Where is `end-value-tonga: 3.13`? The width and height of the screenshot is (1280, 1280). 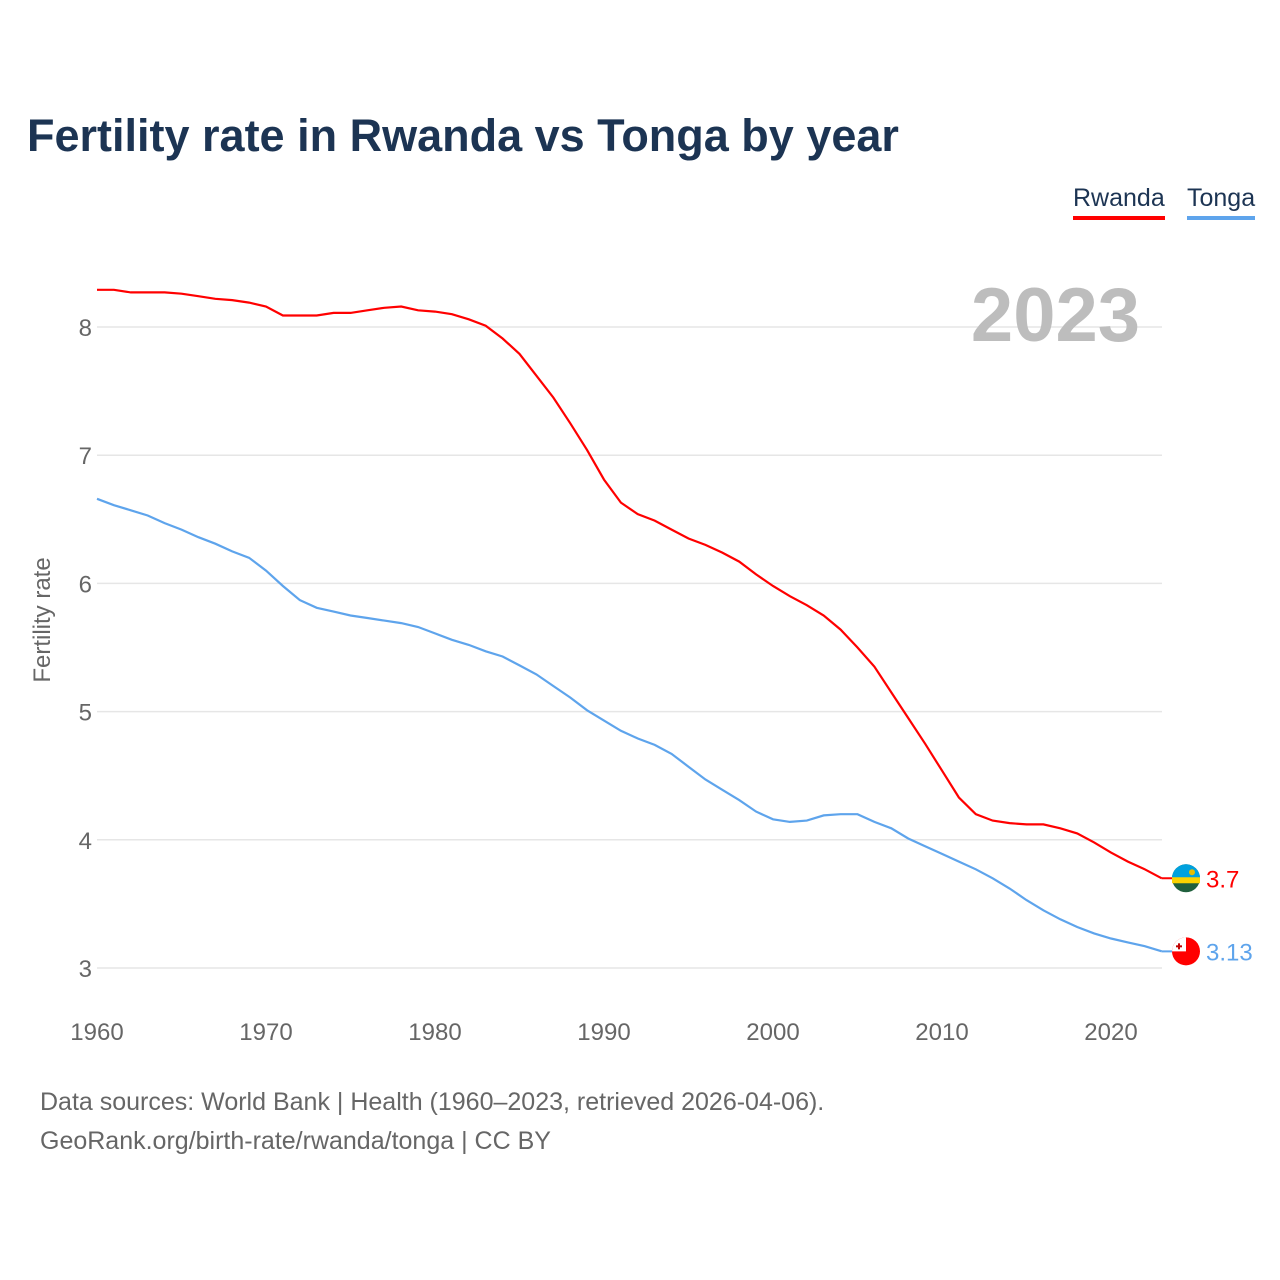 end-value-tonga: 3.13 is located at coordinates (1229, 952).